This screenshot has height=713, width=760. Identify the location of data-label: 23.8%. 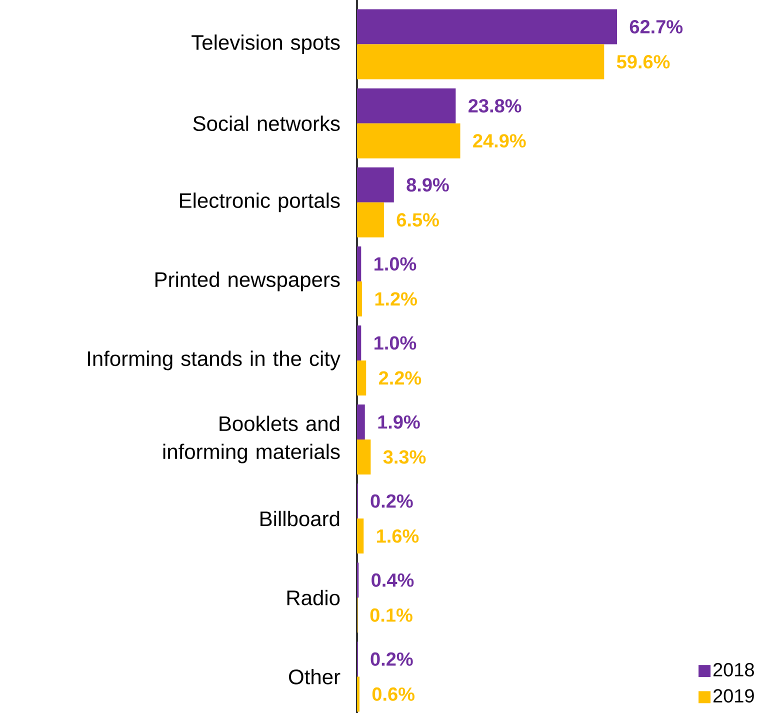
(495, 106).